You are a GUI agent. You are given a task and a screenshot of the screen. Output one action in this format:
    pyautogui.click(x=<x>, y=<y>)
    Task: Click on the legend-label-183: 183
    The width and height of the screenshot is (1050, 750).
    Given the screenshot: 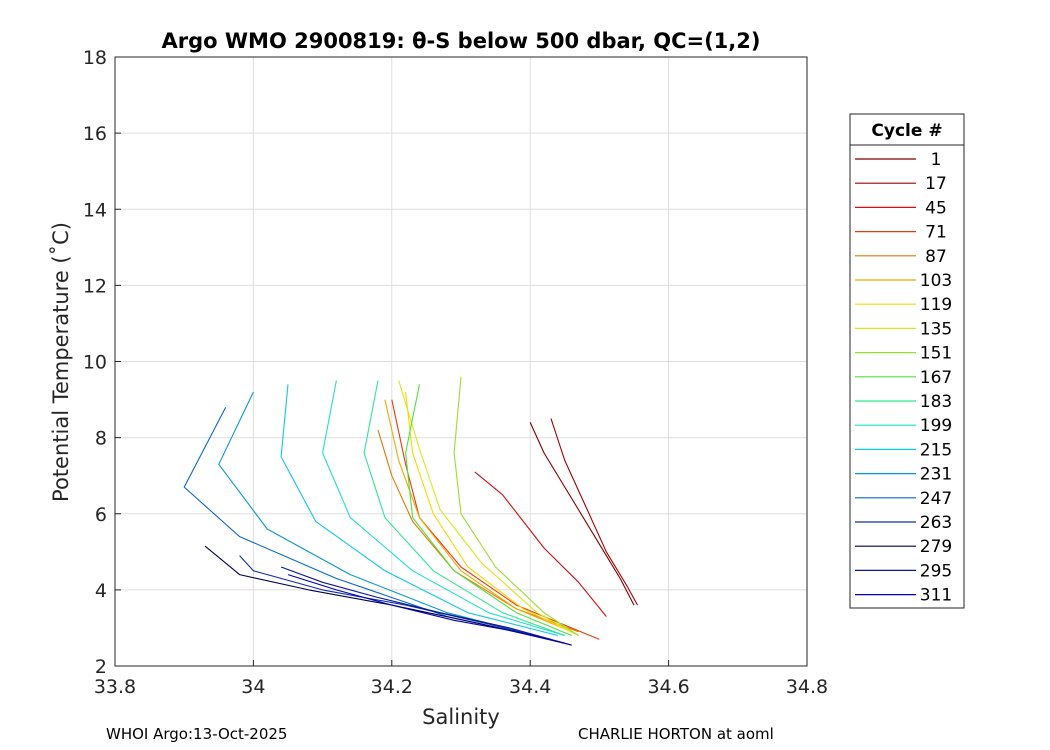 What is the action you would take?
    pyautogui.click(x=936, y=402)
    